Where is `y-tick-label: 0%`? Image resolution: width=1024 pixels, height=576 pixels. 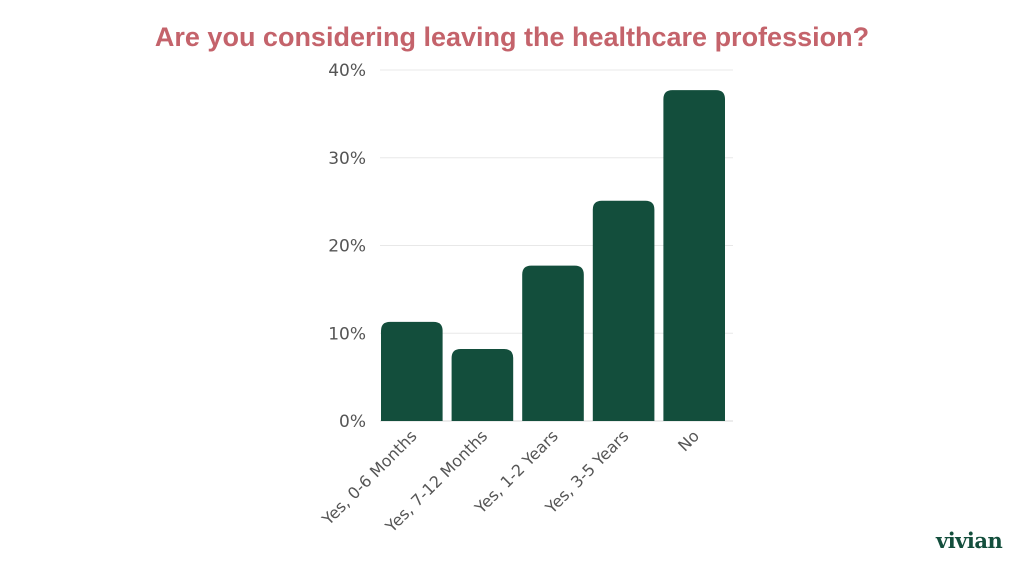
y-tick-label: 0% is located at coordinates (352, 422).